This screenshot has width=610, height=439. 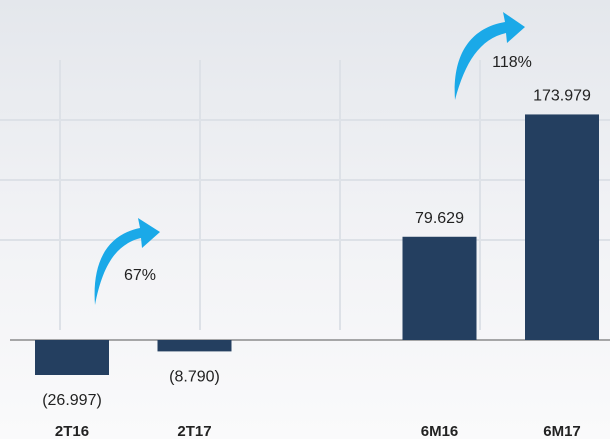 I want to click on annotation: 67%, so click(x=140, y=275).